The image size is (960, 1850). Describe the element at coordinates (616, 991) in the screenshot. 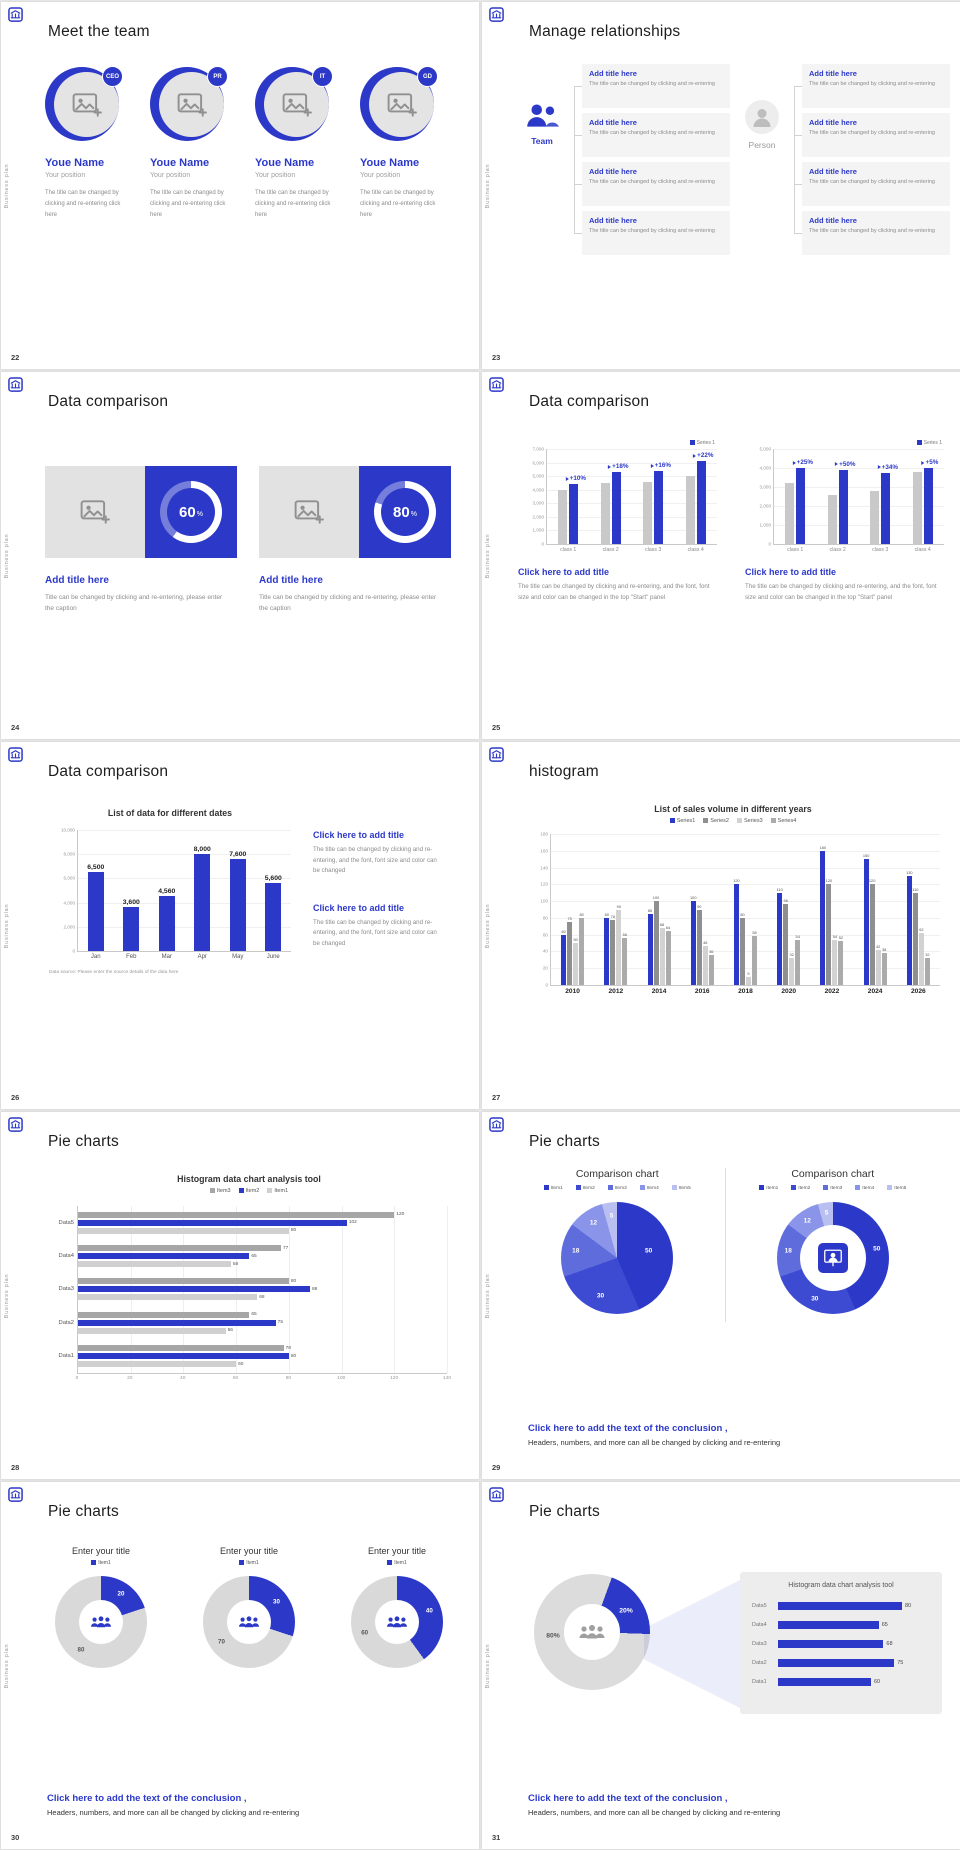

I see `x-category-label: 2012` at that location.